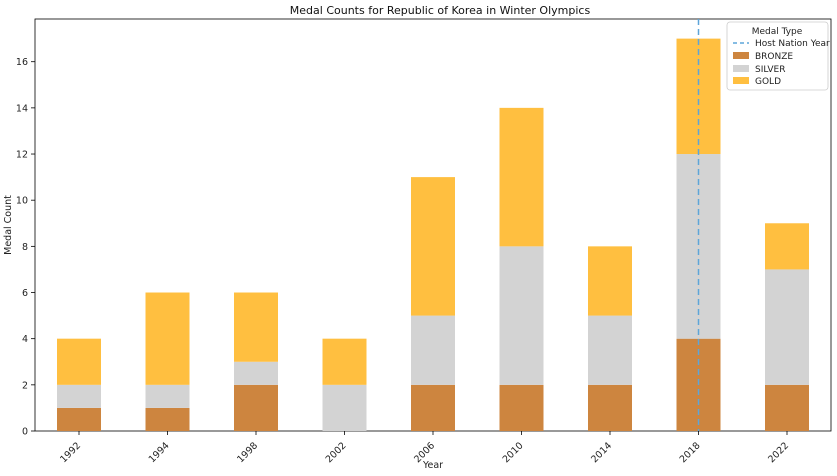 The width and height of the screenshot is (837, 476). Describe the element at coordinates (433, 407) in the screenshot. I see `bar-bronze-2006` at that location.